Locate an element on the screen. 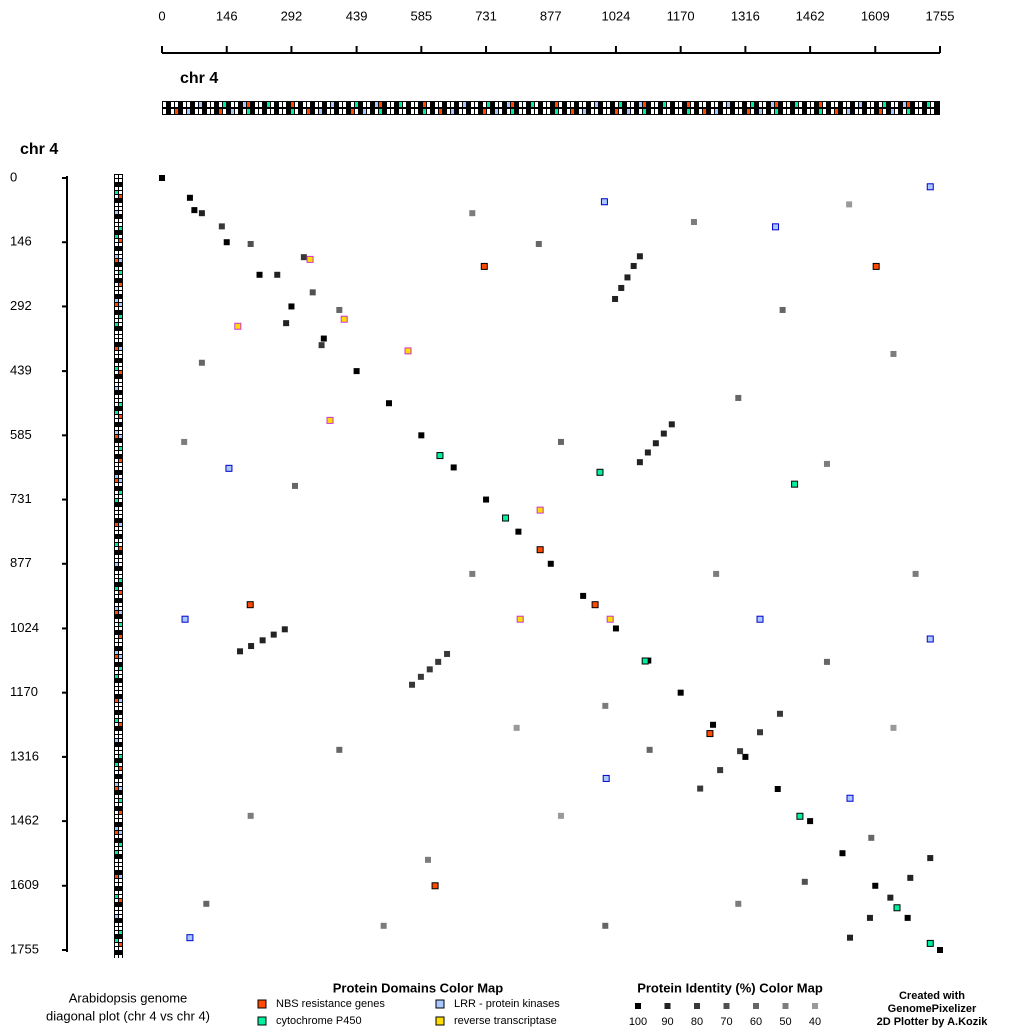  identity-label: 60 is located at coordinates (756, 1022).